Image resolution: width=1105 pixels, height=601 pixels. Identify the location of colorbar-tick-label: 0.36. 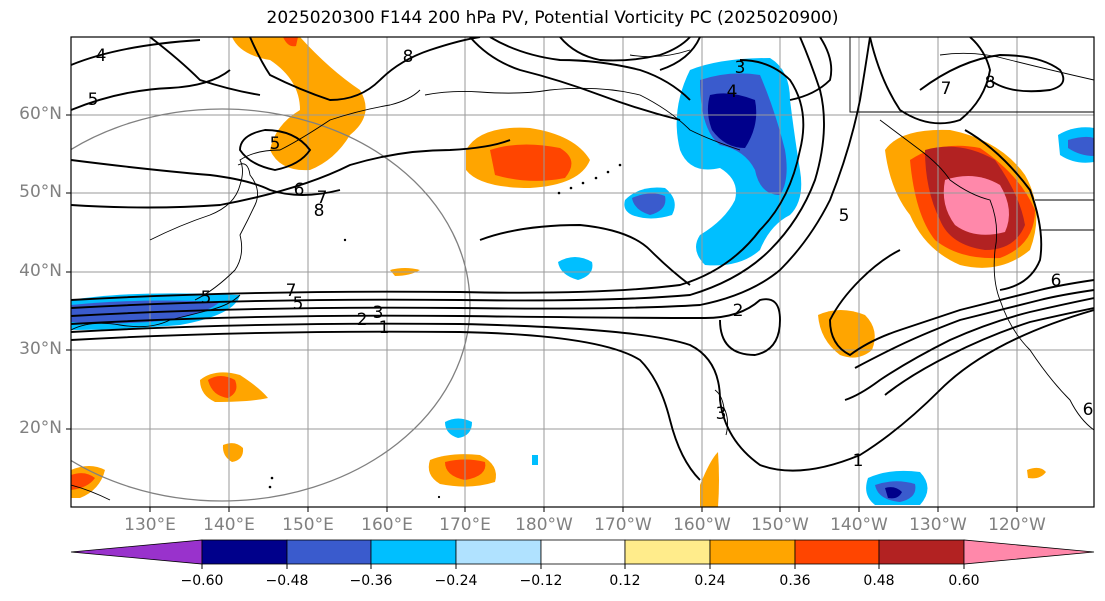
(795, 581).